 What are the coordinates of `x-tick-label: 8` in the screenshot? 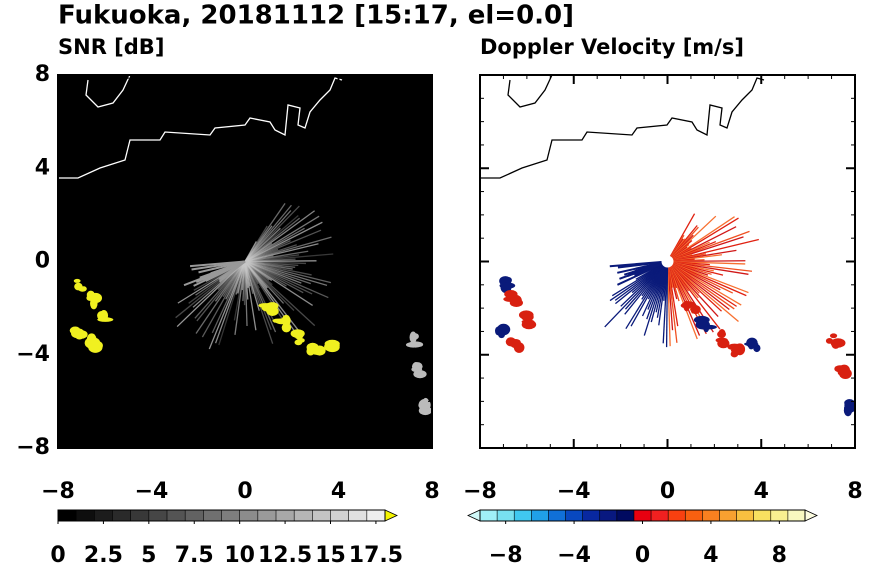 It's located at (854, 491).